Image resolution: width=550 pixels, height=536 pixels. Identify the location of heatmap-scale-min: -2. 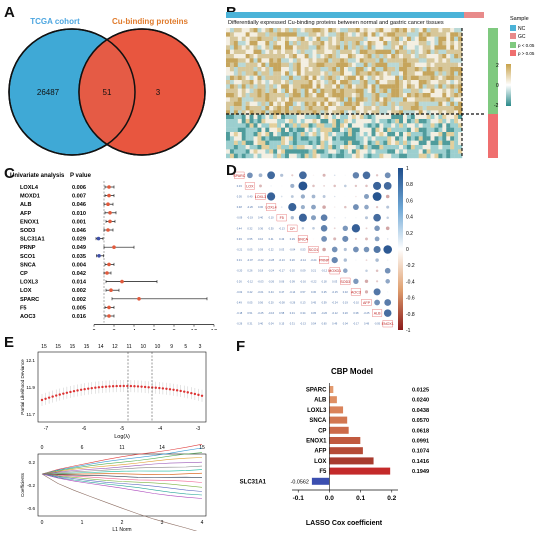
(496, 106).